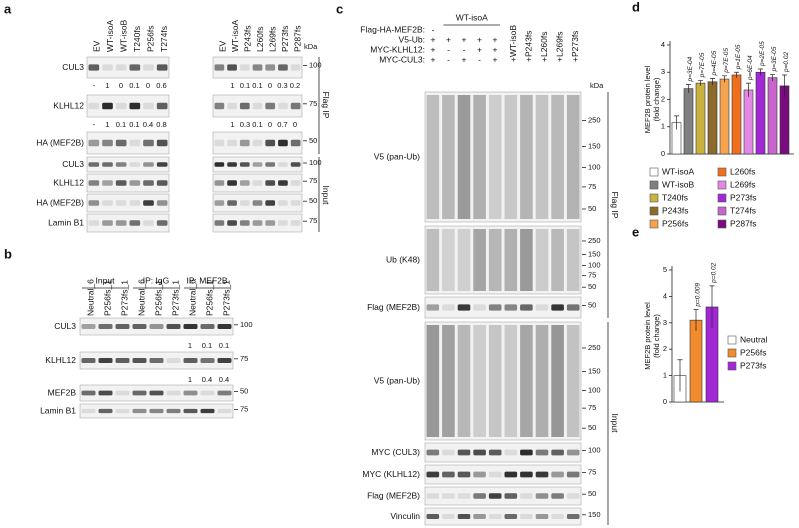 This screenshot has width=799, height=528. What do you see at coordinates (647, 99) in the screenshot?
I see `y-axis-label: MEF2B protein level` at bounding box center [647, 99].